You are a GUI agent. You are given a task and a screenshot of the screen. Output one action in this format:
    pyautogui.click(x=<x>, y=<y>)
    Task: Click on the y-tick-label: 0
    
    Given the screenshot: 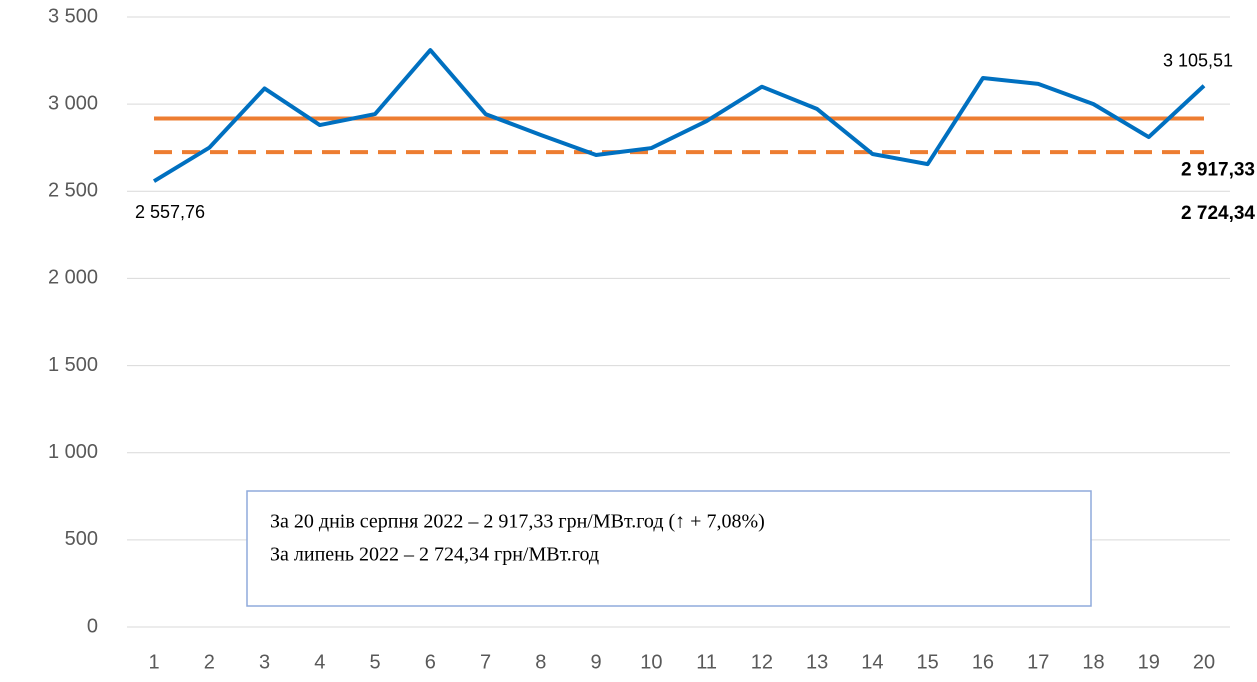 What is the action you would take?
    pyautogui.click(x=92, y=626)
    